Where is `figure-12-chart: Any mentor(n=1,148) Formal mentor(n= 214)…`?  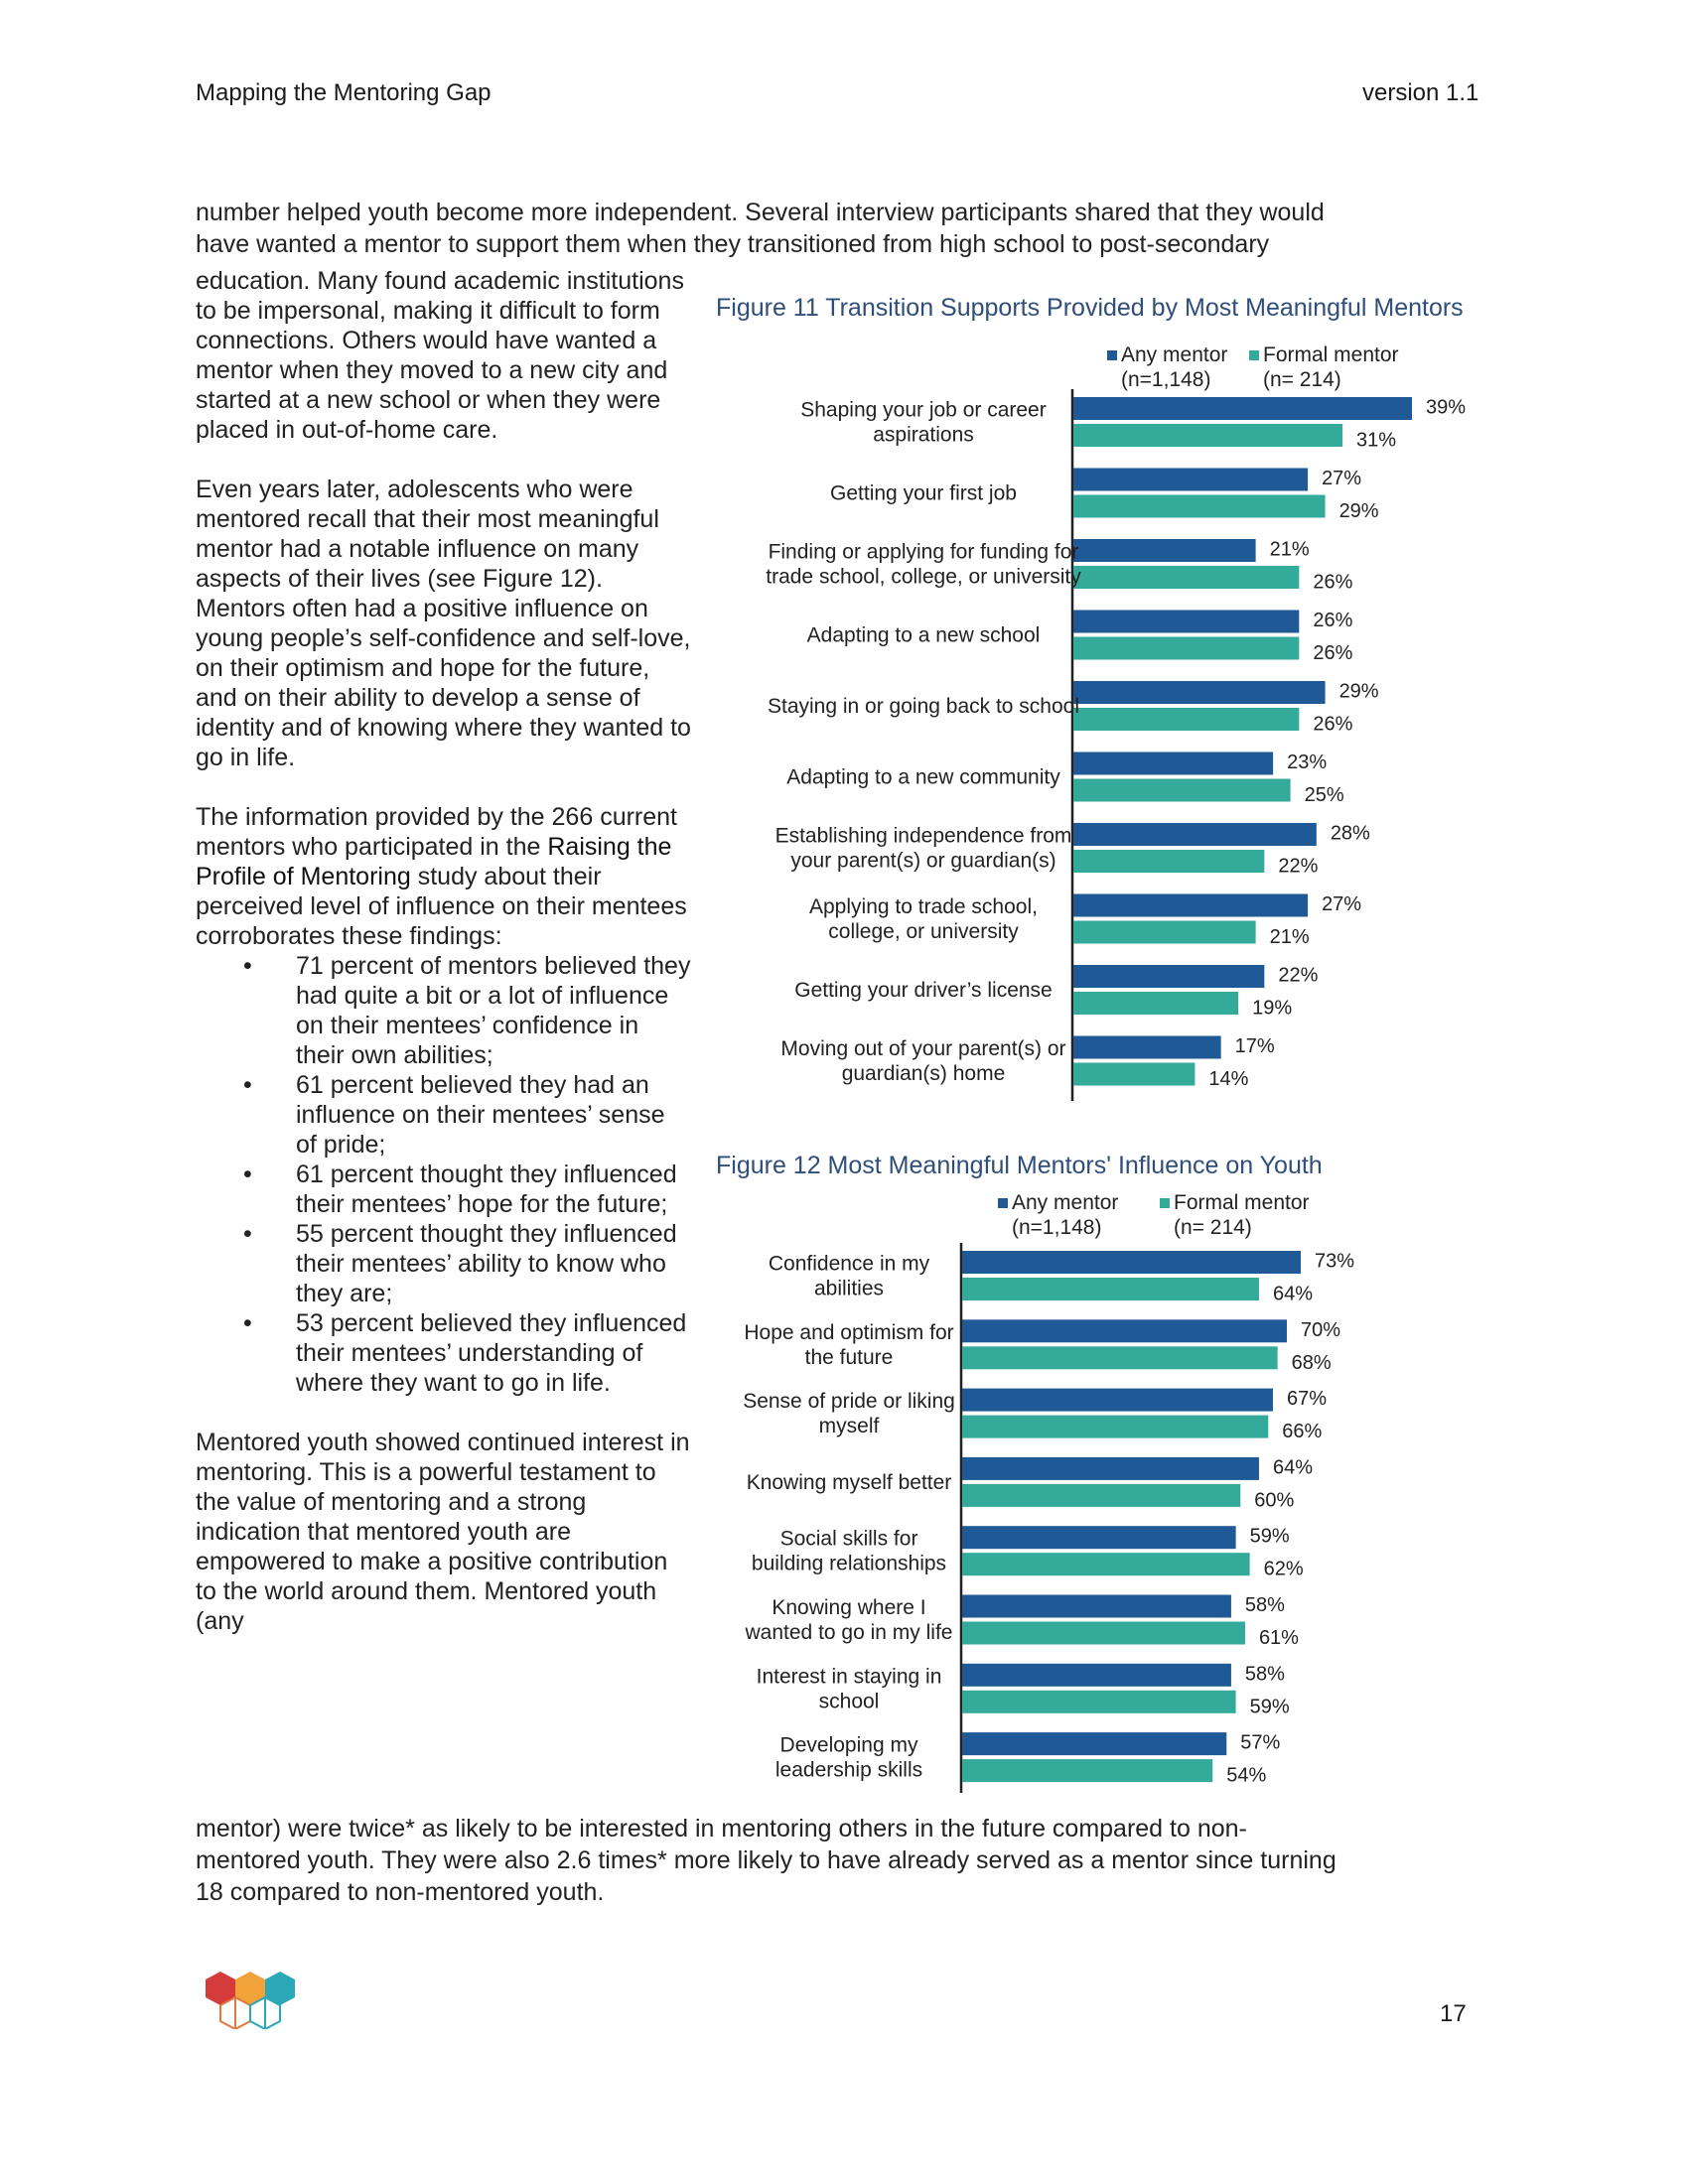
figure-12-chart: Any mentor(n=1,148) Formal mentor(n= 214)… is located at coordinates (1048, 1492).